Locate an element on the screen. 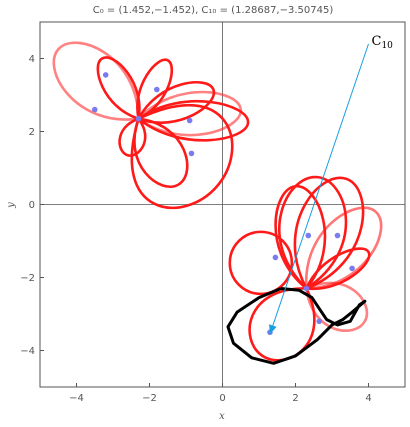  y-tick-label: −4 is located at coordinates (27, 351).